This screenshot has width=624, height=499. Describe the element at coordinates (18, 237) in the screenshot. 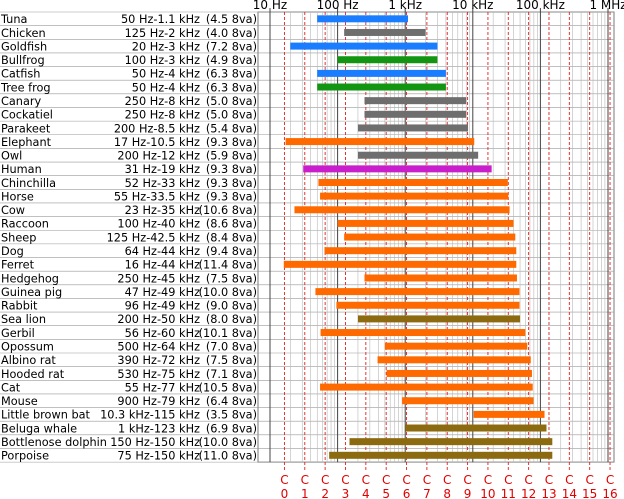

I see `row-animal-name: Sheep` at that location.